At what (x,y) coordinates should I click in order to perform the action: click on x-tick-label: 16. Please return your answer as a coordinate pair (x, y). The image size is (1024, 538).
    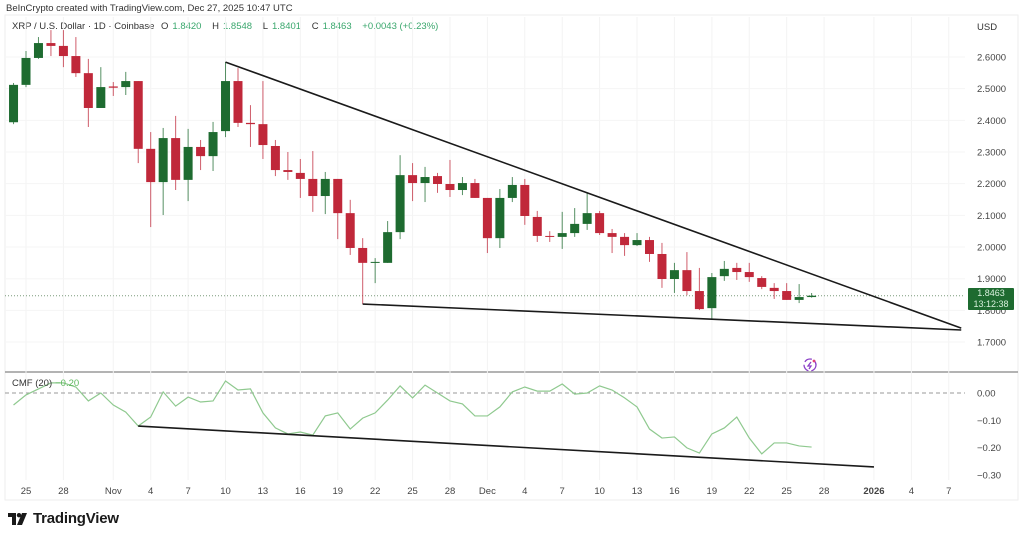
    Looking at the image, I should click on (300, 491).